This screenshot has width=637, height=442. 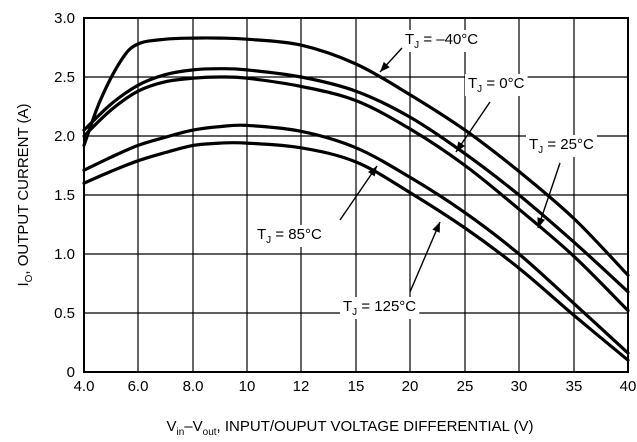 What do you see at coordinates (71, 372) in the screenshot?
I see `y-tick-label: 0` at bounding box center [71, 372].